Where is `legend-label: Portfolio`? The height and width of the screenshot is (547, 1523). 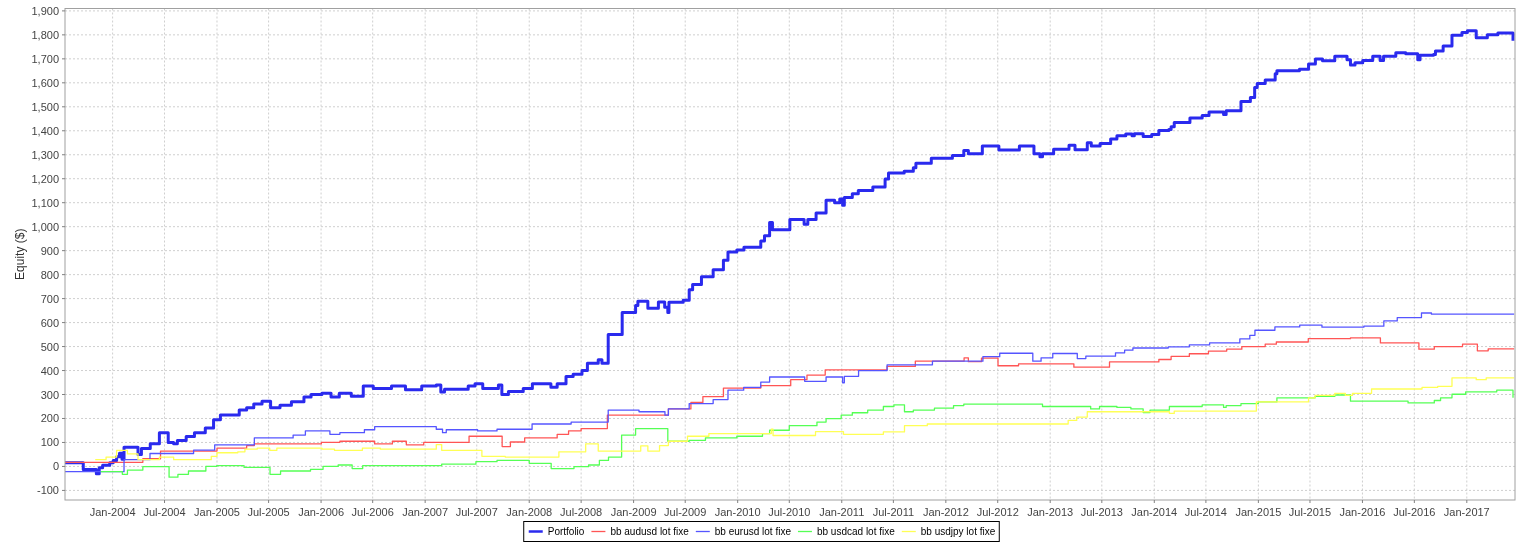 legend-label: Portfolio is located at coordinates (566, 531).